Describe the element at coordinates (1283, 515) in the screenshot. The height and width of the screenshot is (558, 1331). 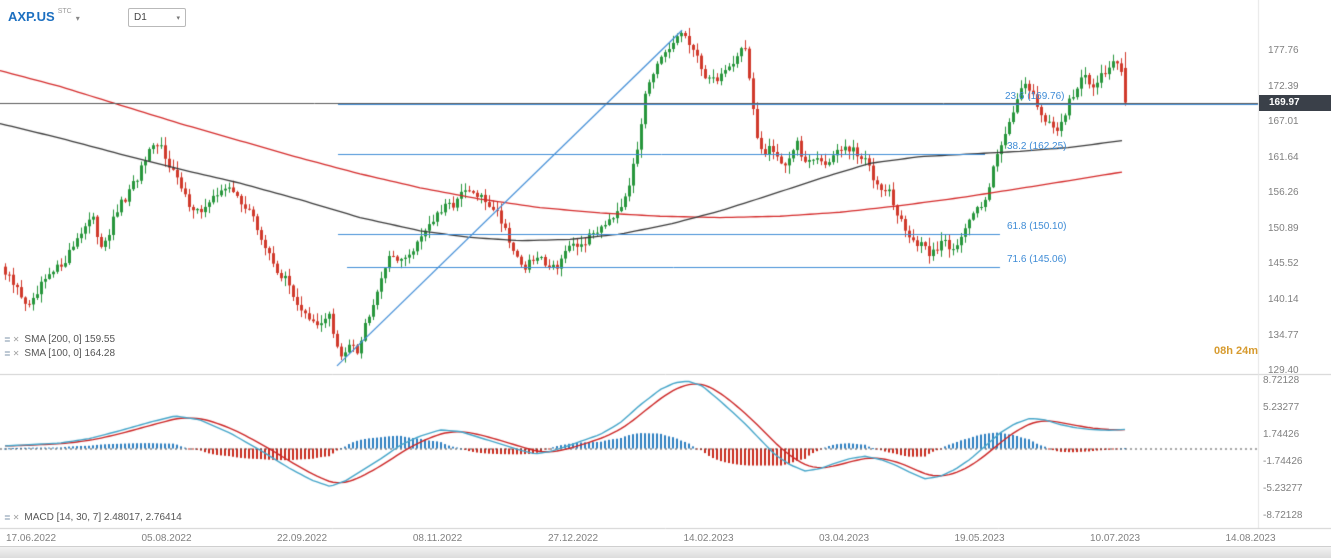
I see `macd-axis-label: -8.72128` at that location.